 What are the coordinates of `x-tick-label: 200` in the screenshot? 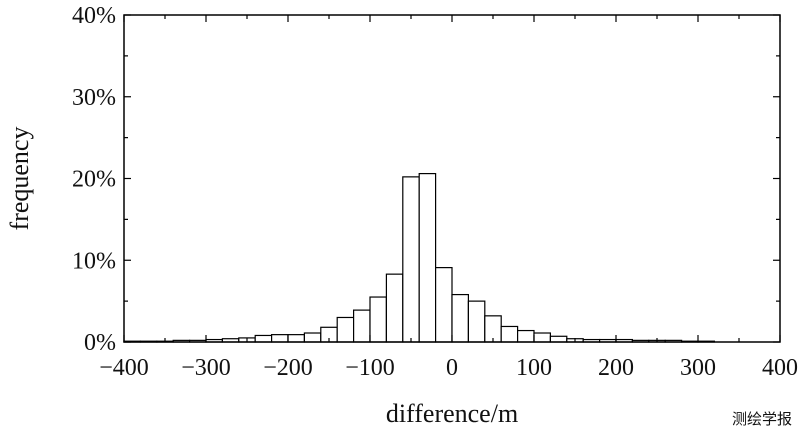 It's located at (616, 368).